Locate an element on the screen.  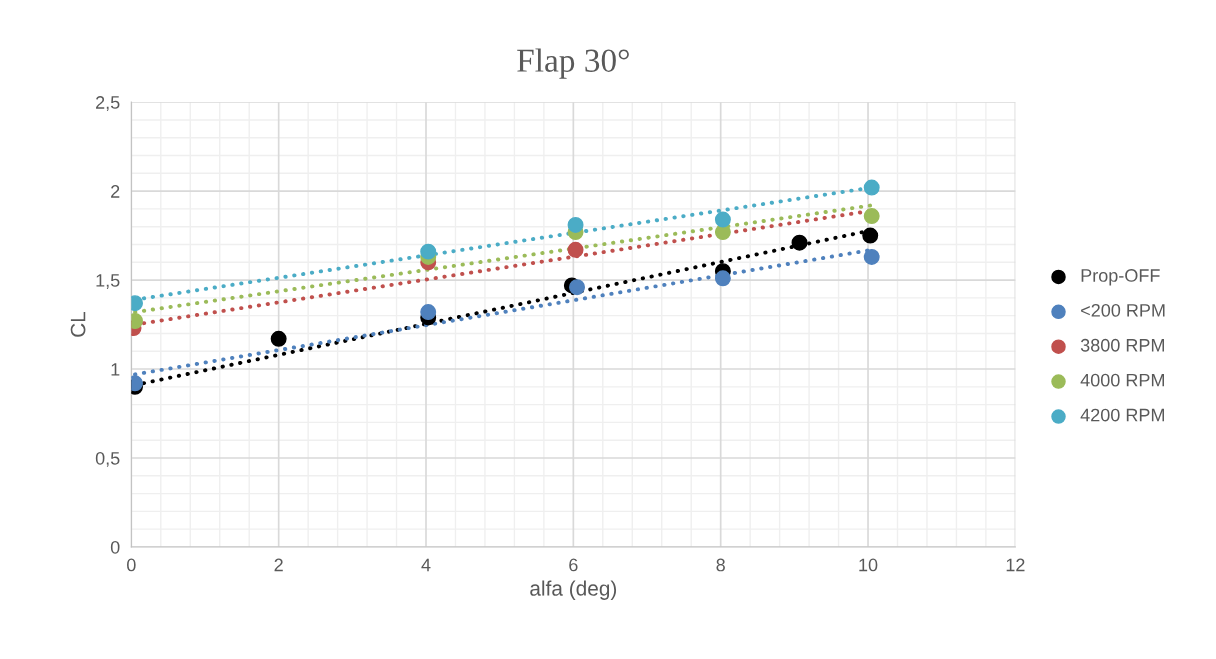
x-tick-label: 4 is located at coordinates (426, 565).